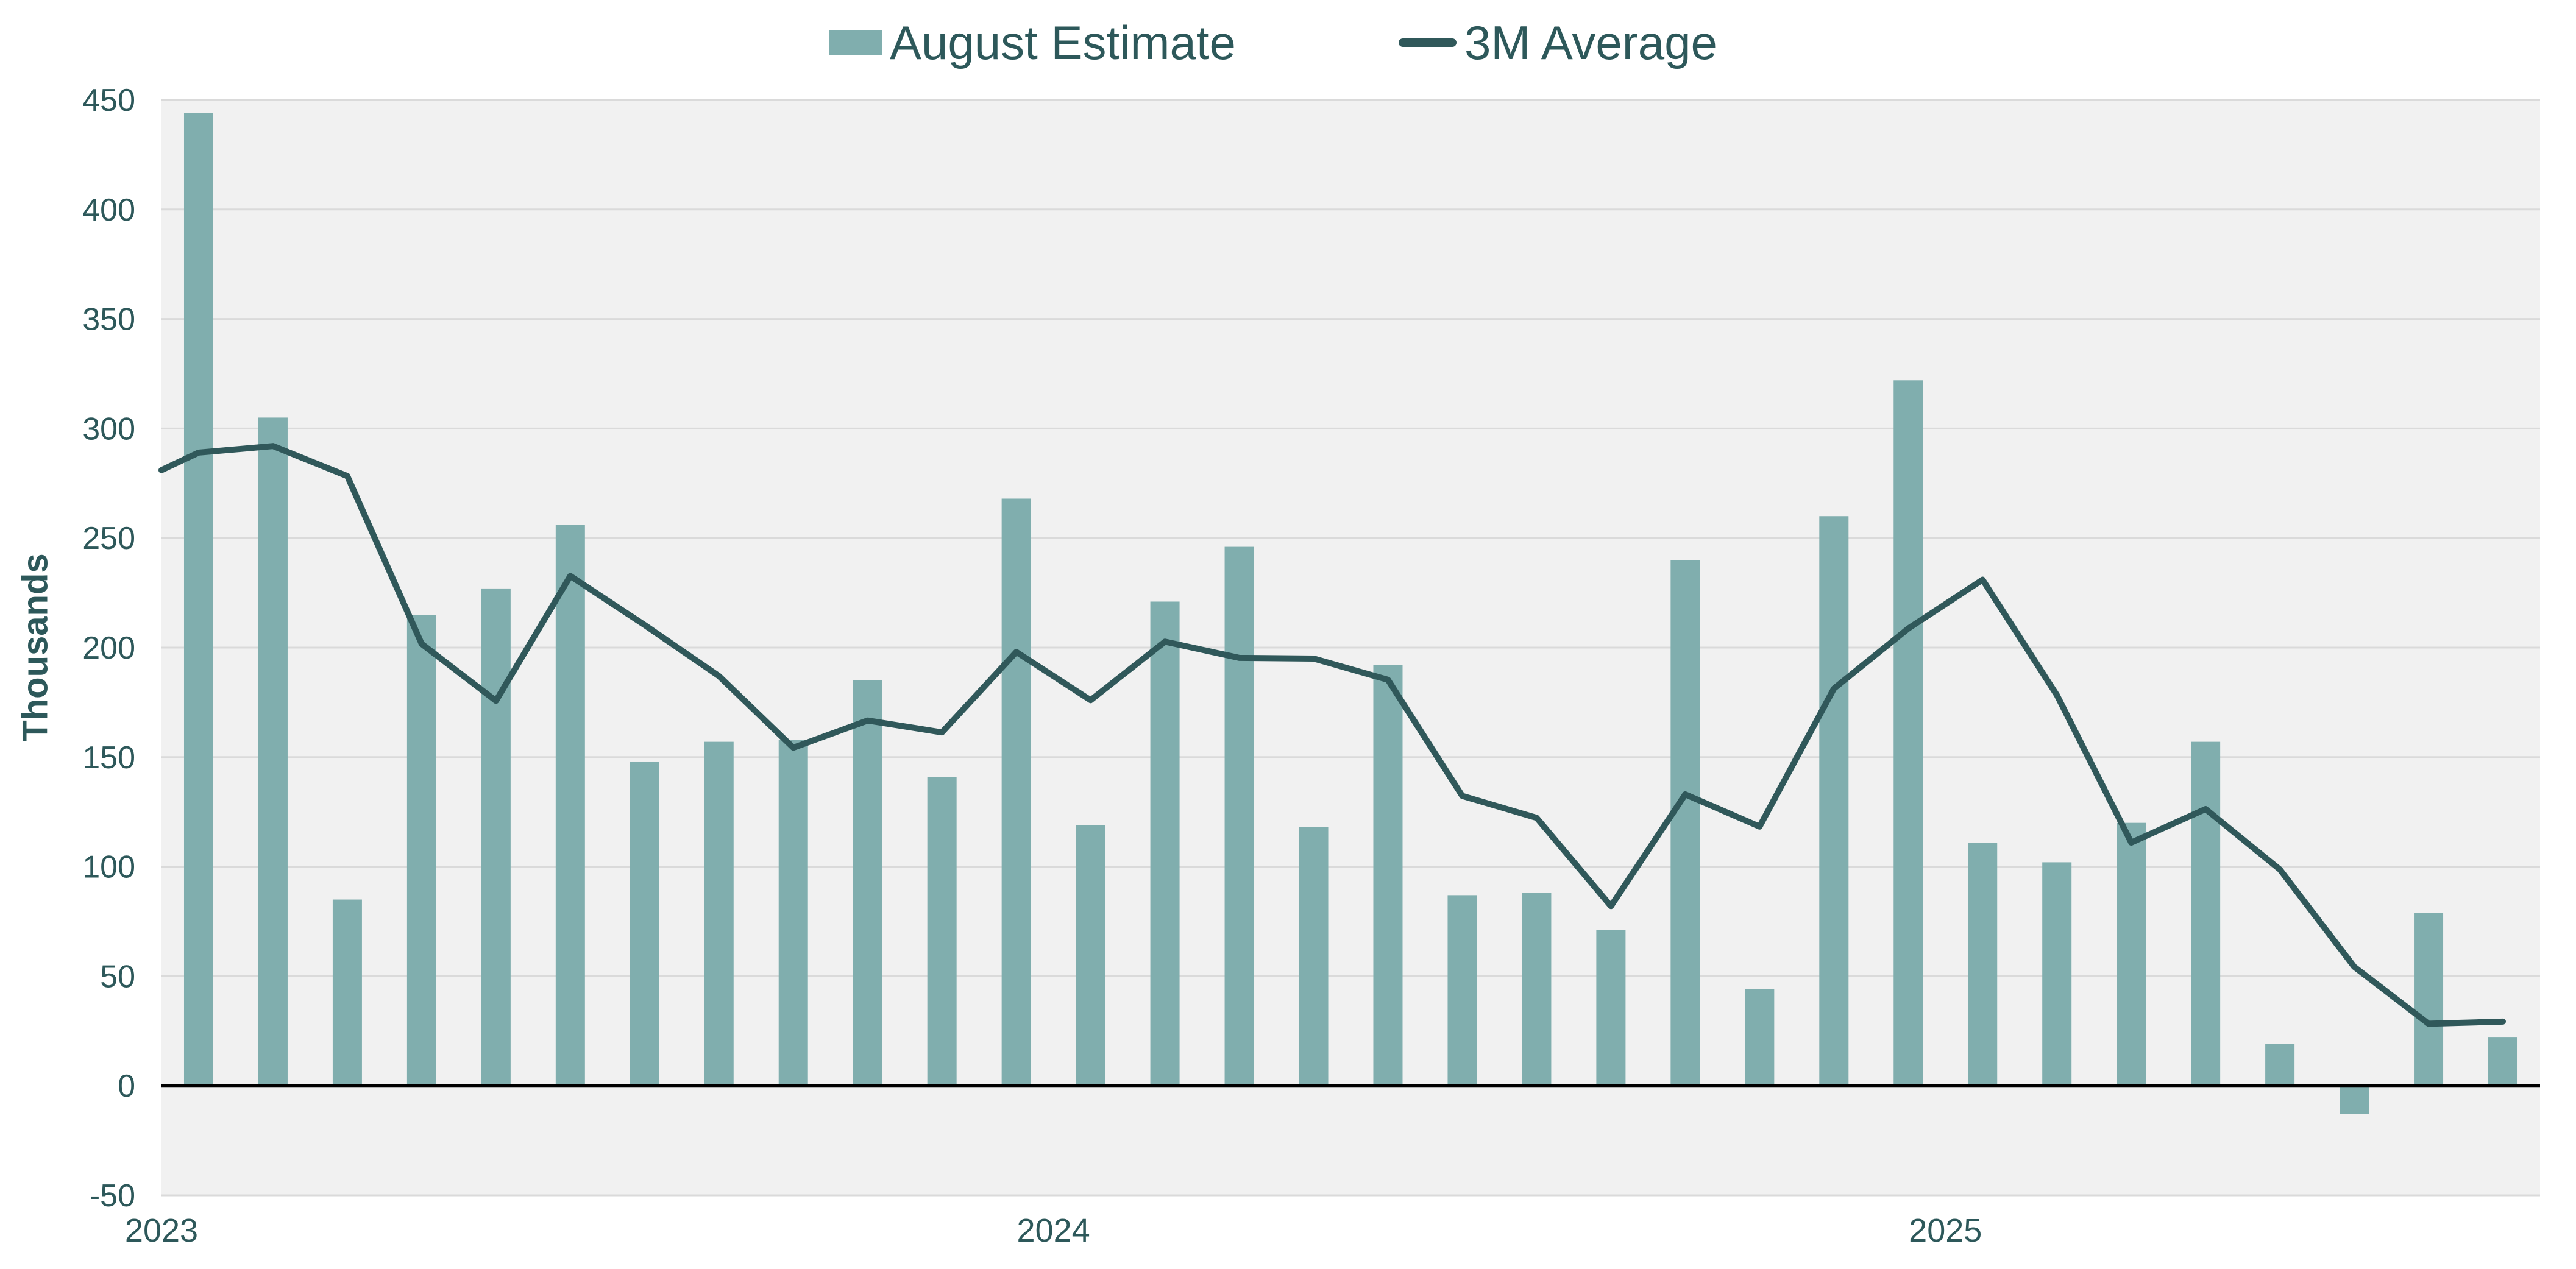 The height and width of the screenshot is (1269, 2576). I want to click on y-tick-label-400: 400, so click(109, 210).